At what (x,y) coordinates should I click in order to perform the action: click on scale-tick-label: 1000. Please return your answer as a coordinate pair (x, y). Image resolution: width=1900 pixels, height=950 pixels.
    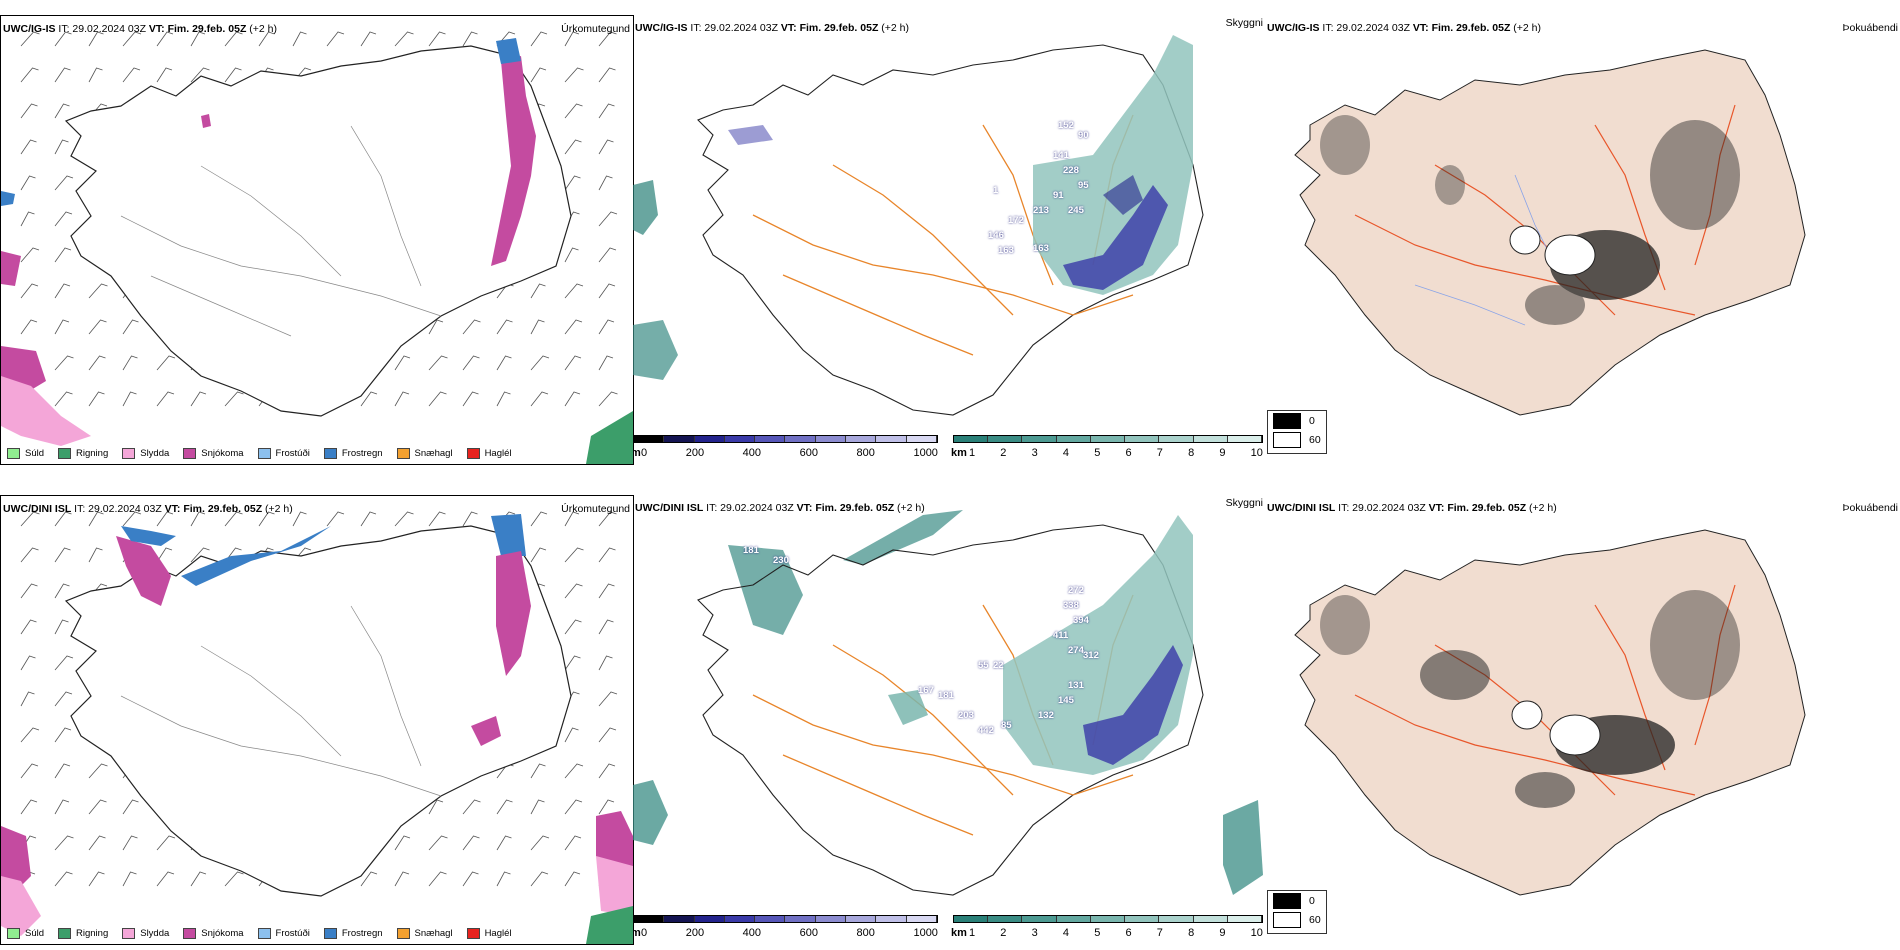
    Looking at the image, I should click on (925, 933).